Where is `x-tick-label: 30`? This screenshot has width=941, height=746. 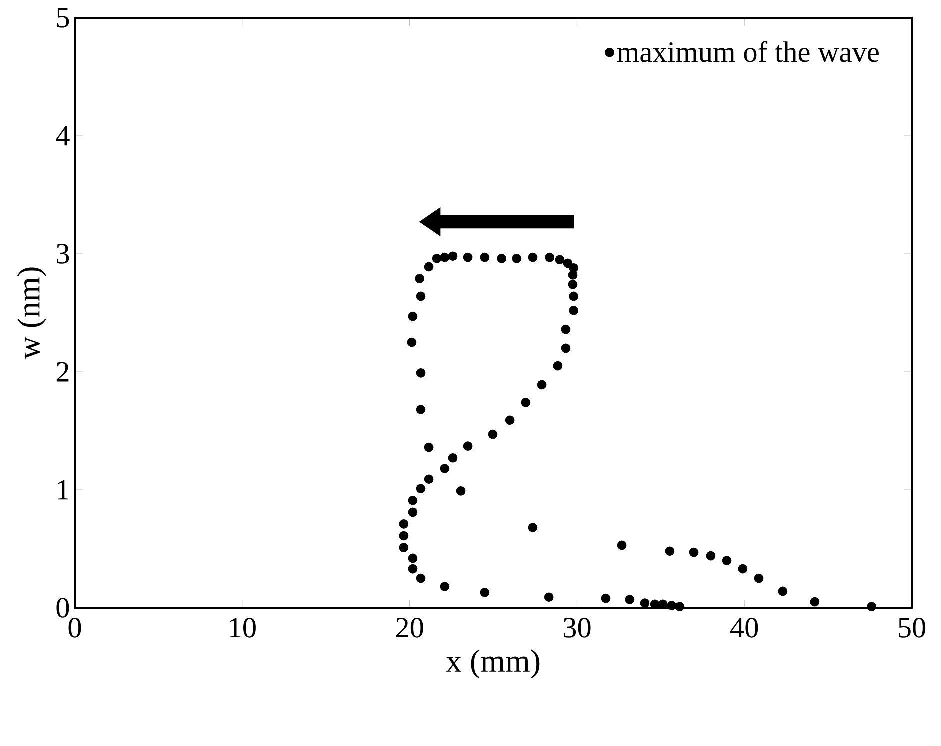
x-tick-label: 30 is located at coordinates (577, 628).